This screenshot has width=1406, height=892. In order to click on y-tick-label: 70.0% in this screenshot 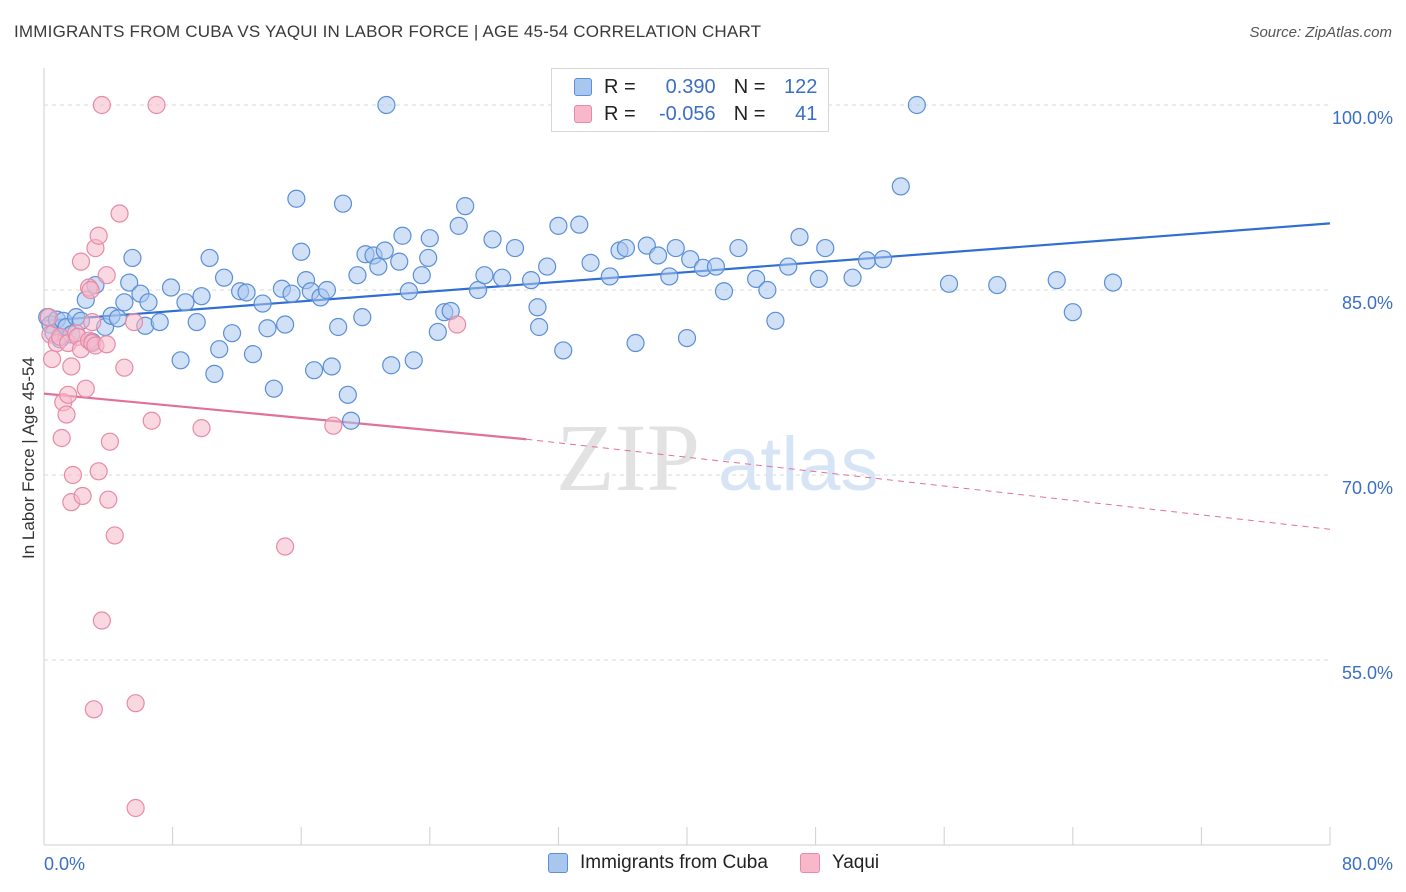, I will do `click(1367, 488)`.